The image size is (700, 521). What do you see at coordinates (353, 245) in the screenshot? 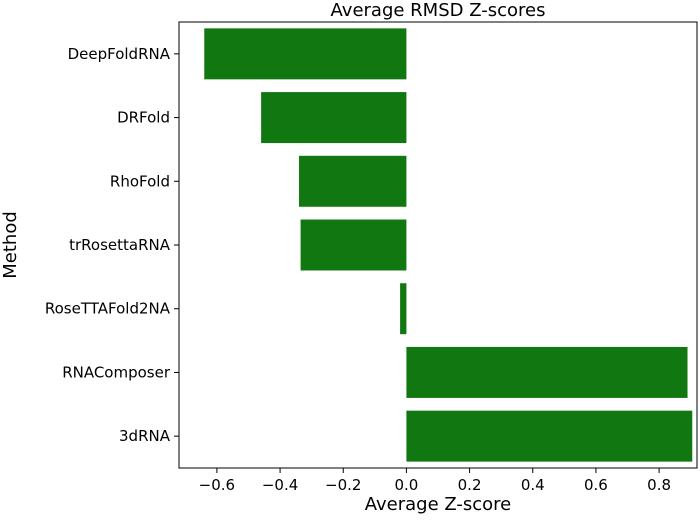
I see `bar-trrosettarna` at bounding box center [353, 245].